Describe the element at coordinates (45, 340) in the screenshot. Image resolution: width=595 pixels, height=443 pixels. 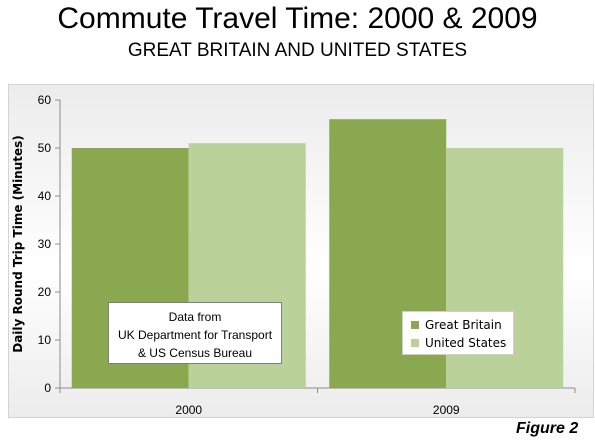
I see `y-tick-label: 10` at that location.